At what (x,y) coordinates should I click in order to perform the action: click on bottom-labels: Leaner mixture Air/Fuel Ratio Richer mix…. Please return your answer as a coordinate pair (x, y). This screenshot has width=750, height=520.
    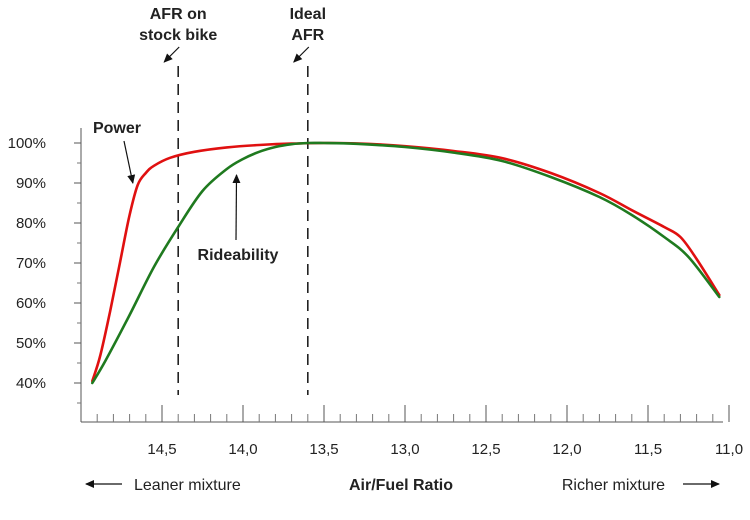
    Looking at the image, I should click on (402, 485).